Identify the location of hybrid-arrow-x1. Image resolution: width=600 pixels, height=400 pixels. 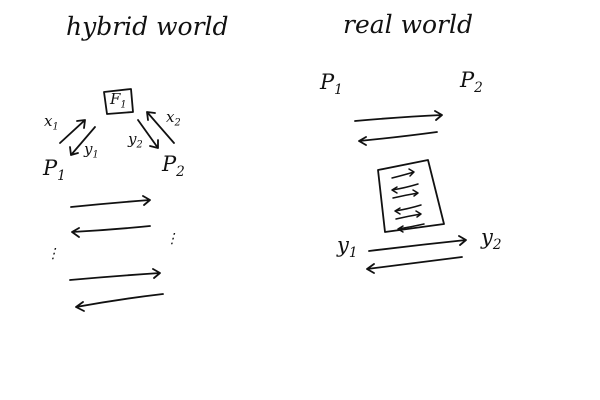
(72, 131).